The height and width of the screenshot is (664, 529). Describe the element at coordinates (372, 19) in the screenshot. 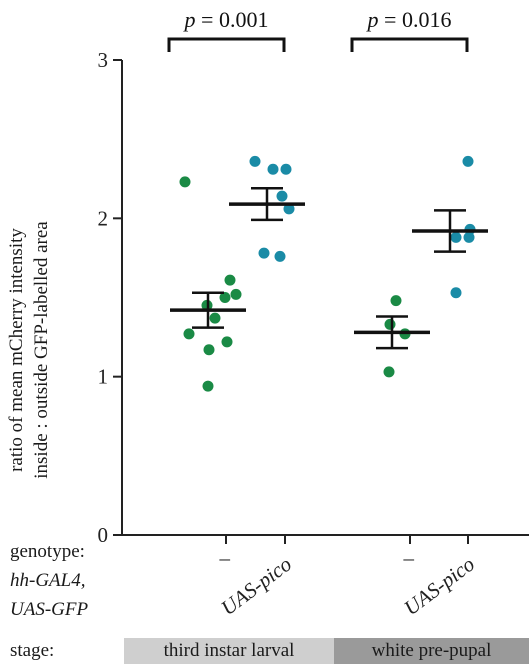

I see `p-symbol-1: p` at that location.